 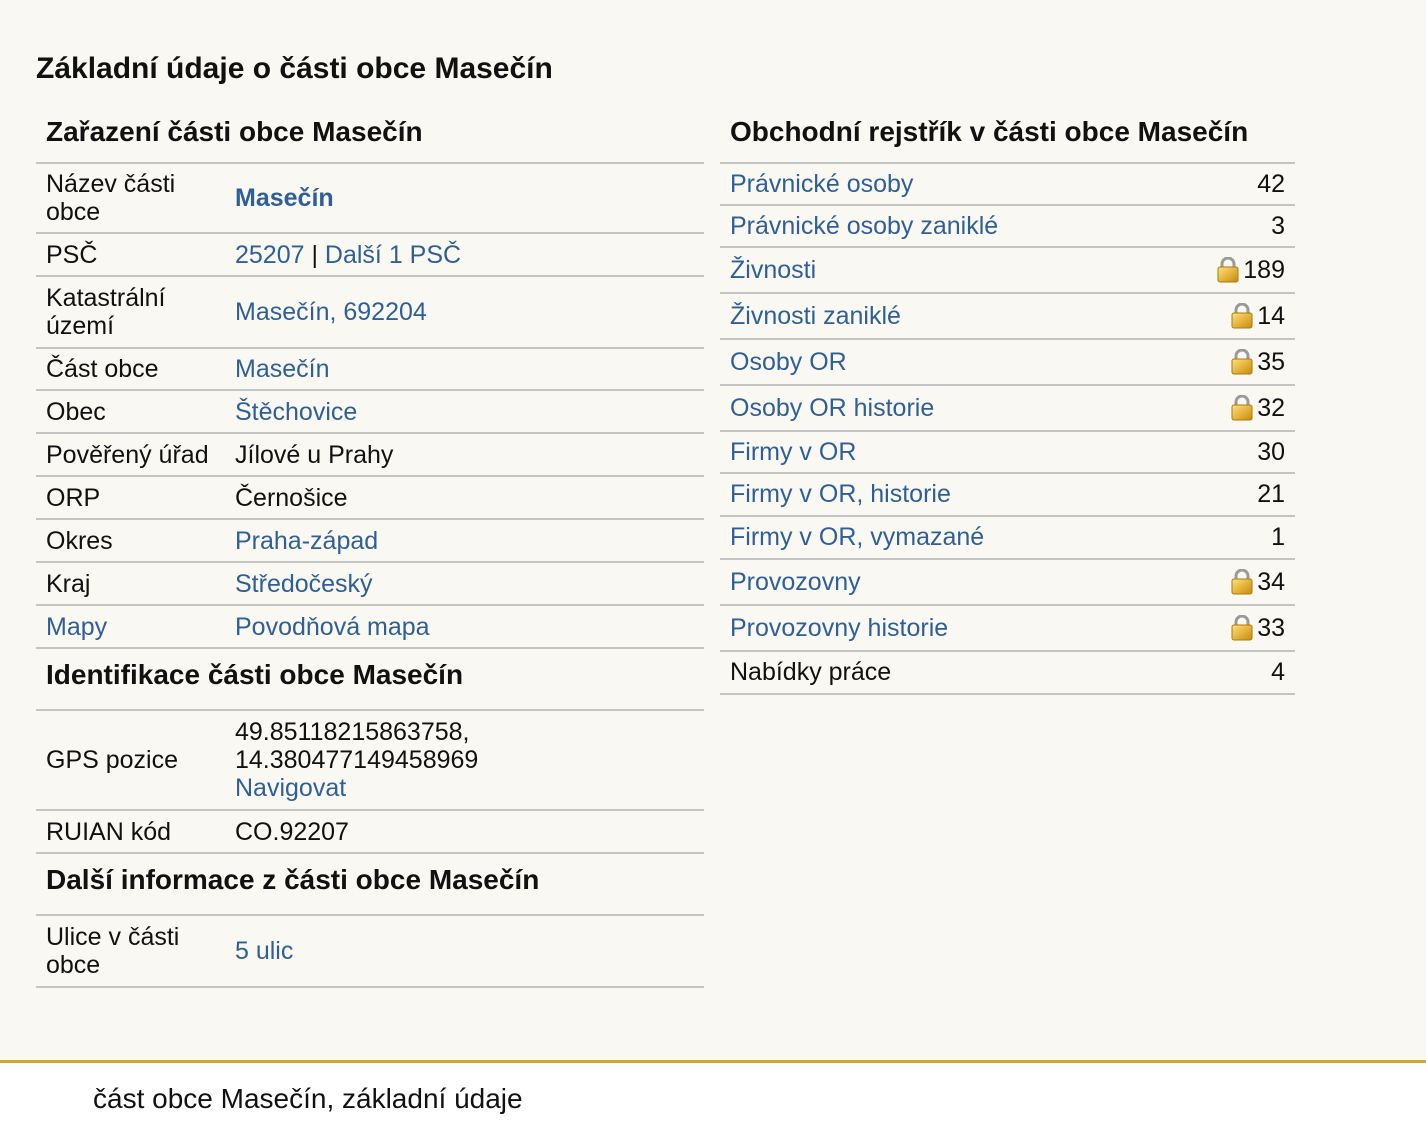 I want to click on rejstrik-row-label: Nabídky práce, so click(x=811, y=672).